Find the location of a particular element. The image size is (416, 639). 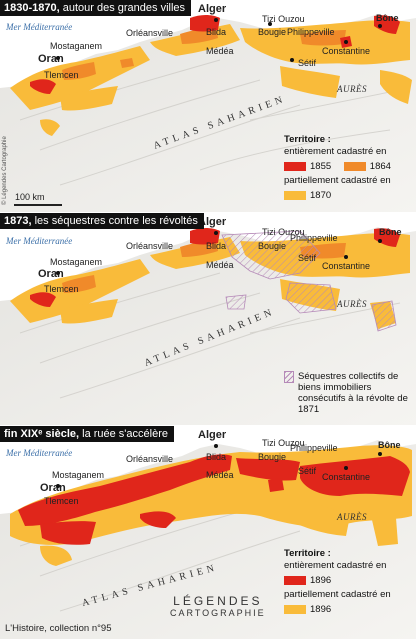

legend-year-1864: 1864 is located at coordinates (380, 166).